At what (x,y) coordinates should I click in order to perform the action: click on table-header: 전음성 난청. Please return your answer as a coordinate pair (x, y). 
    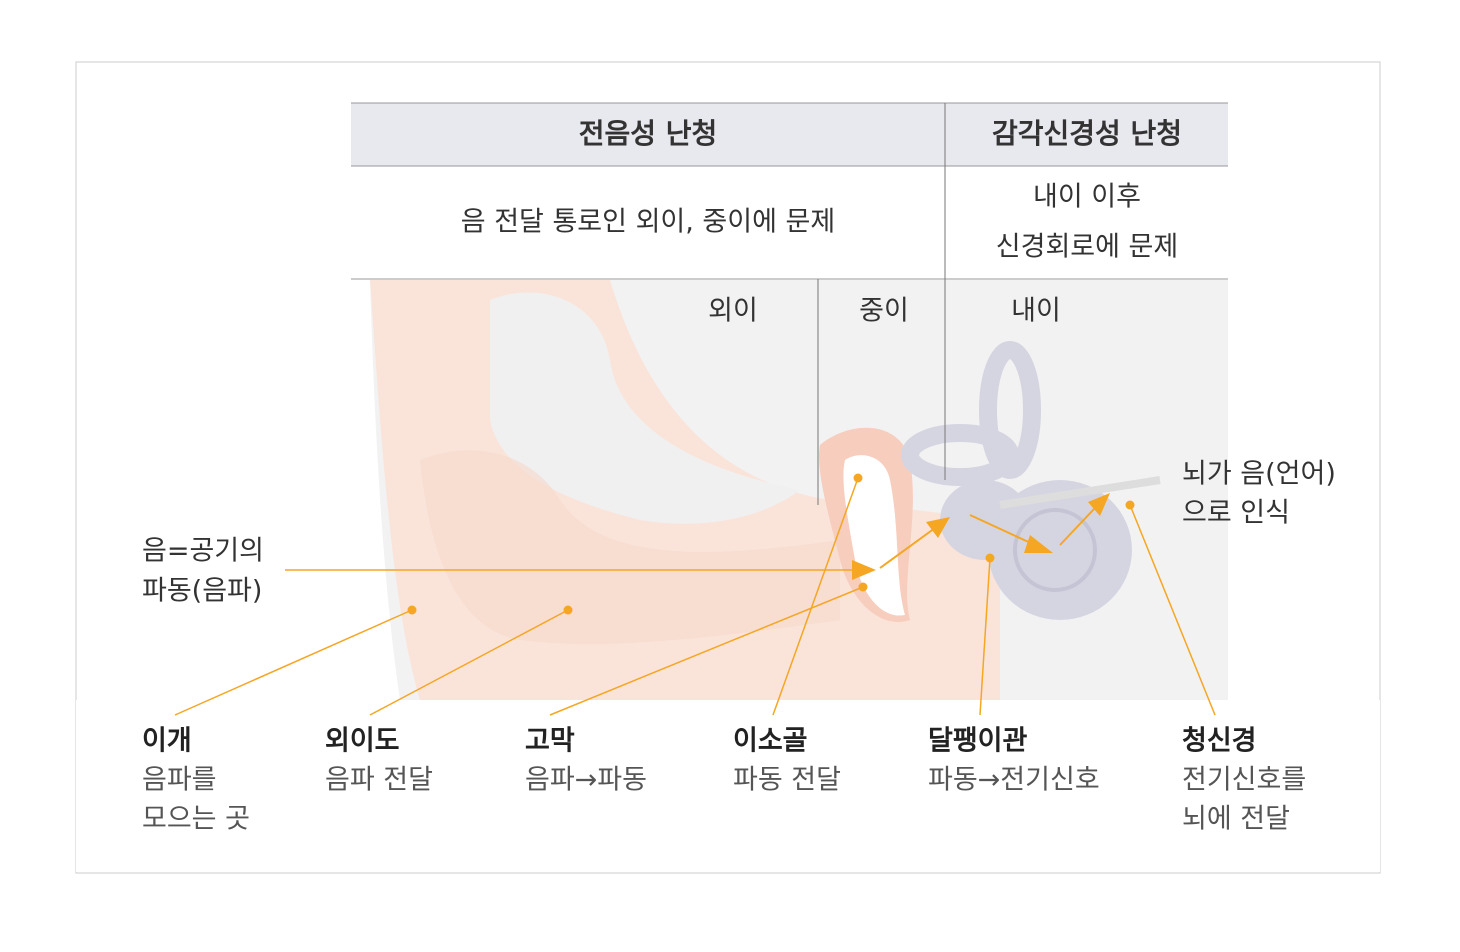
    Looking at the image, I should click on (648, 133).